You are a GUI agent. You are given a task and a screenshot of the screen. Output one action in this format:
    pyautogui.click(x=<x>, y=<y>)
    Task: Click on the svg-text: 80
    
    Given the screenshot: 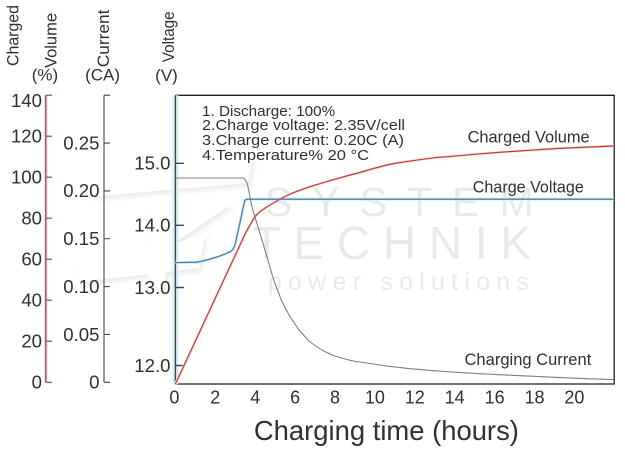 What is the action you would take?
    pyautogui.click(x=31, y=218)
    